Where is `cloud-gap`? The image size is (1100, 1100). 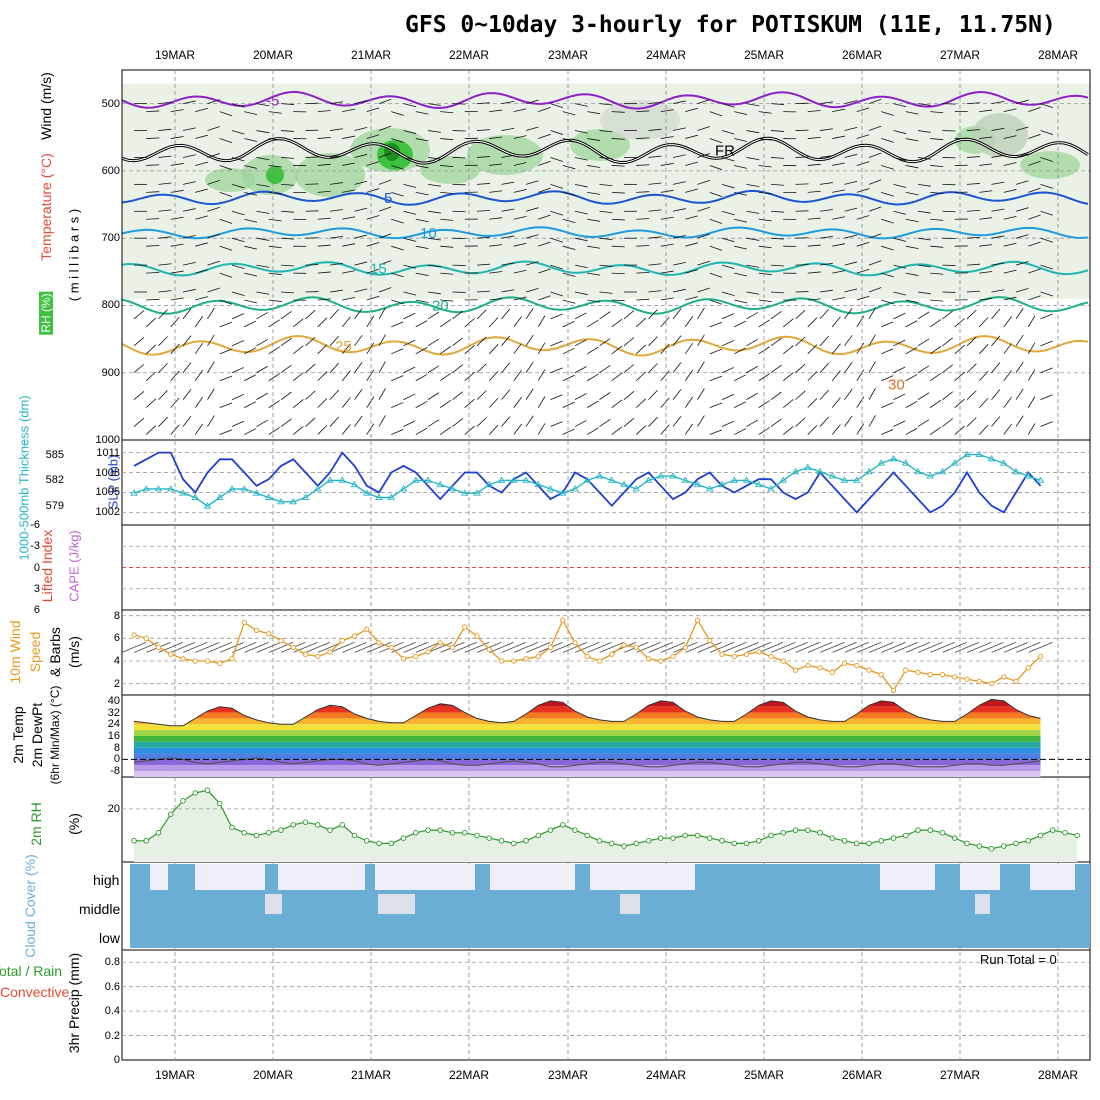 cloud-gap is located at coordinates (230, 877).